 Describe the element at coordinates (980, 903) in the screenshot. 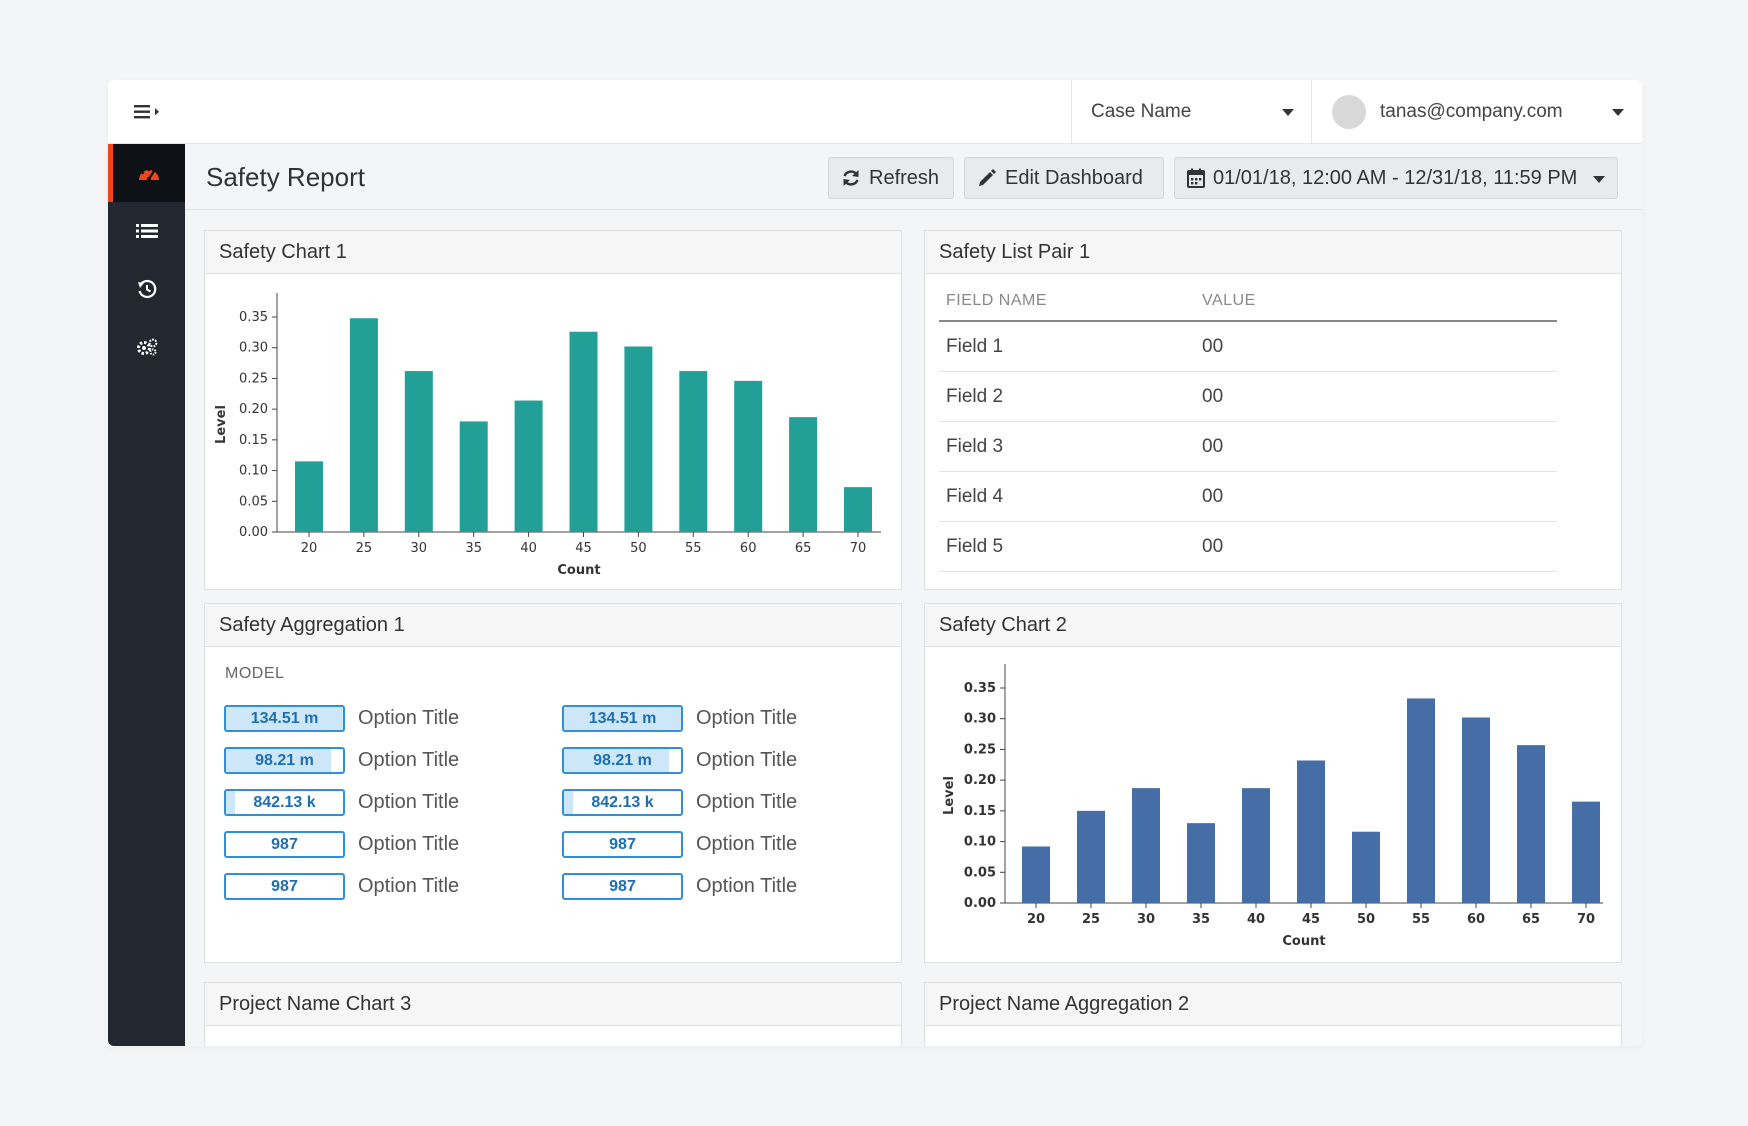

I see `y-tick-label: 0.00` at that location.